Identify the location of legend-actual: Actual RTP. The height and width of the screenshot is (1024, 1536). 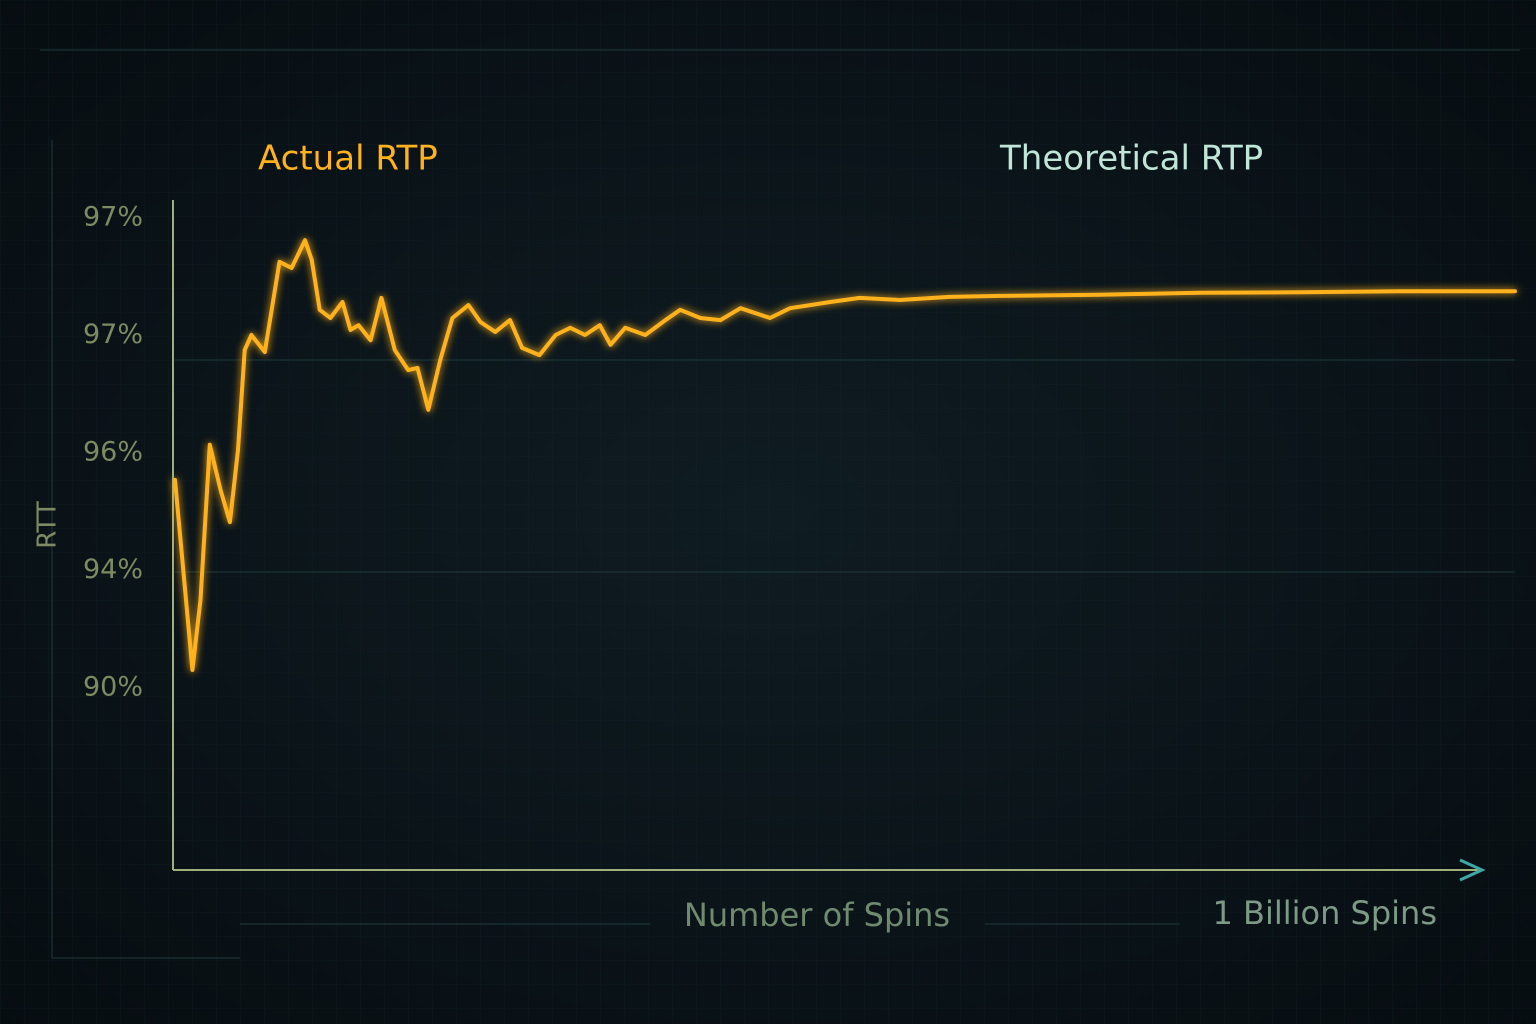
(348, 159).